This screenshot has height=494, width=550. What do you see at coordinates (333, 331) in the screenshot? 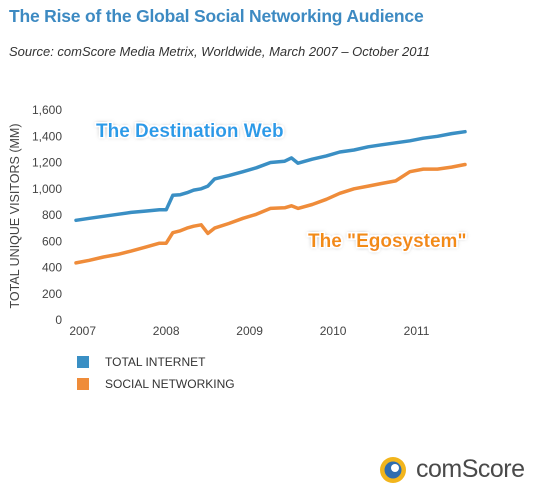
I see `x-tick-label: 2010` at bounding box center [333, 331].